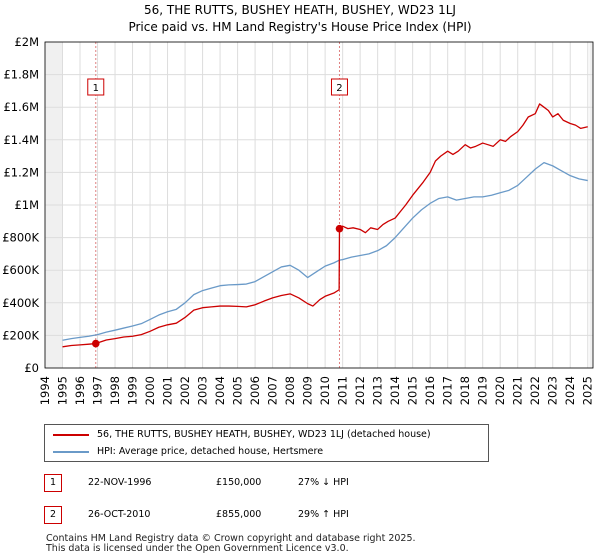 This screenshot has width=600, height=560. Describe the element at coordinates (168, 390) in the screenshot. I see `x-tick-label: 2001` at that location.